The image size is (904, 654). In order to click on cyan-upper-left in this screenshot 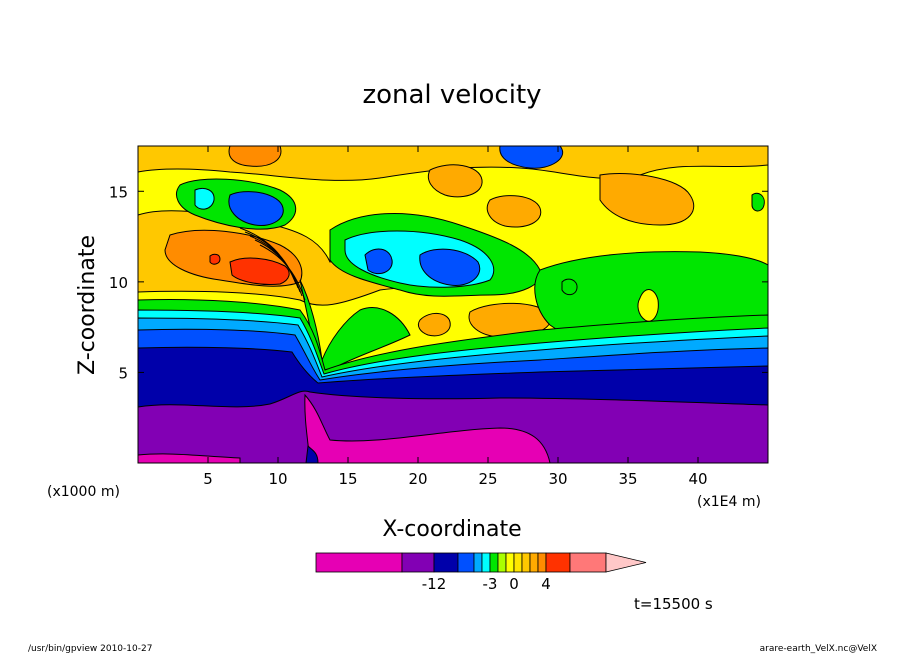, I will do `click(204, 198)`.